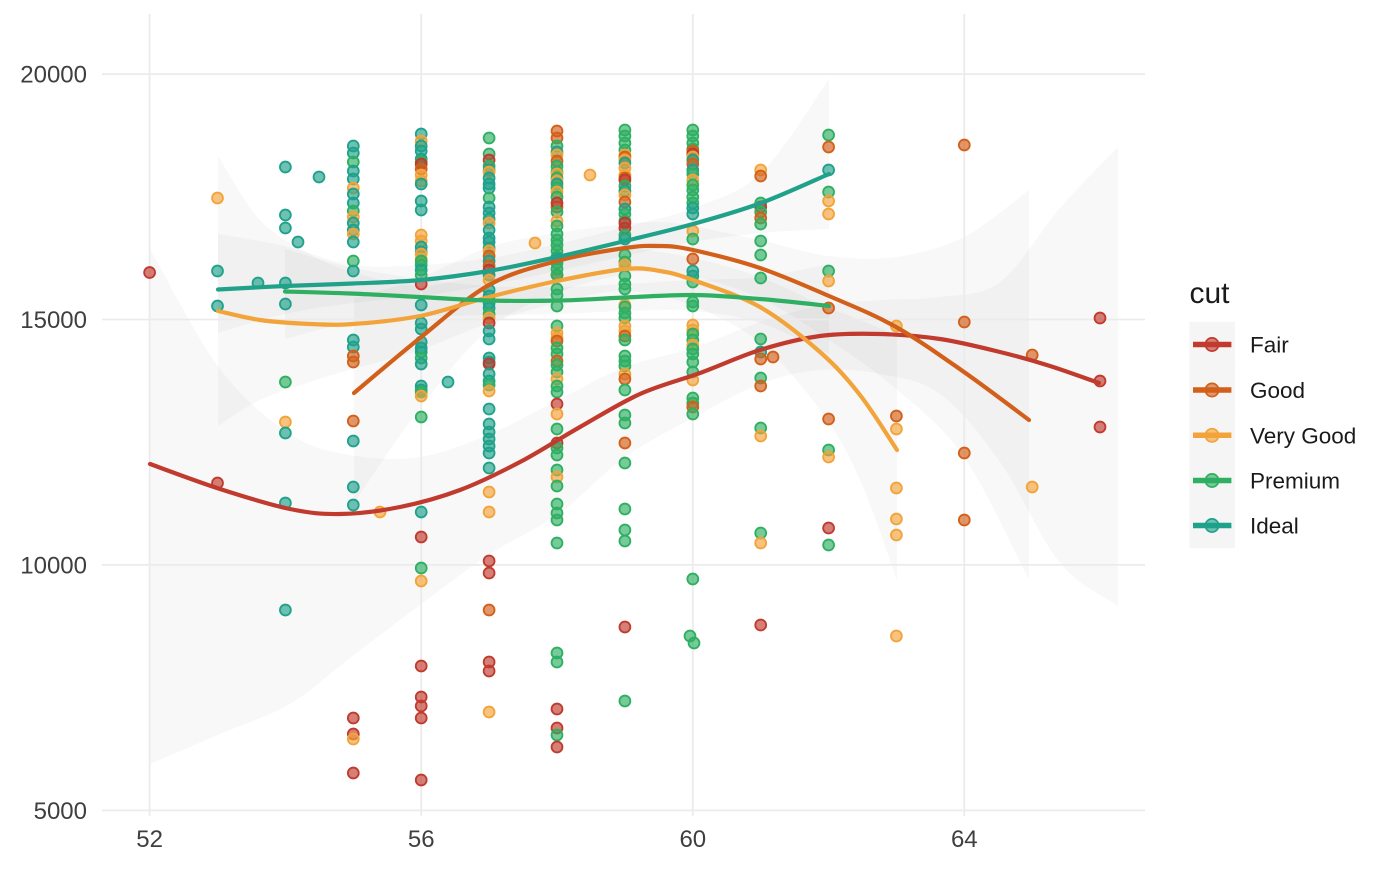 The height and width of the screenshot is (871, 1400). I want to click on svg-text: 5000, so click(60, 811).